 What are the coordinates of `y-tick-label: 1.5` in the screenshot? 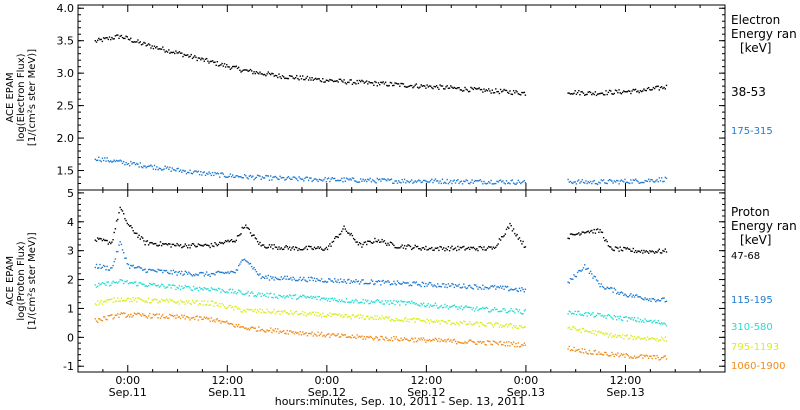 It's located at (66, 171).